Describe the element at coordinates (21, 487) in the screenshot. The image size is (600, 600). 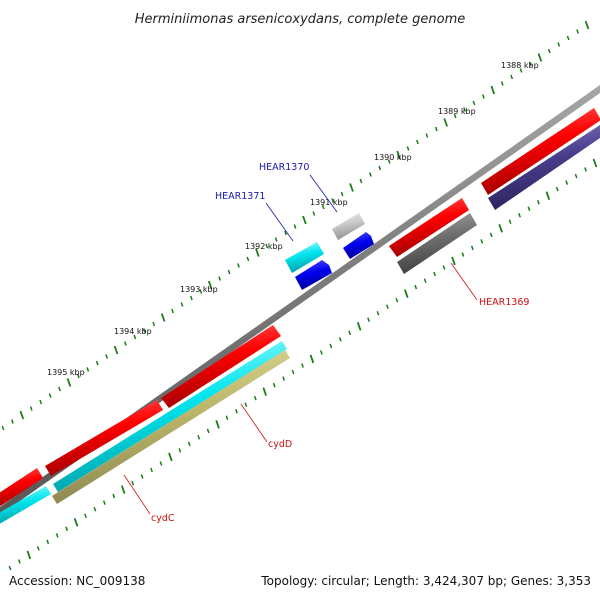
I see `gene-block-cydc-forward` at that location.